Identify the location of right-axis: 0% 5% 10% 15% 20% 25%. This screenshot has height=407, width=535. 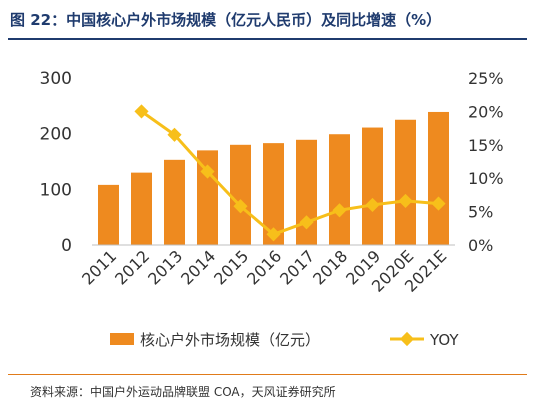
(486, 162).